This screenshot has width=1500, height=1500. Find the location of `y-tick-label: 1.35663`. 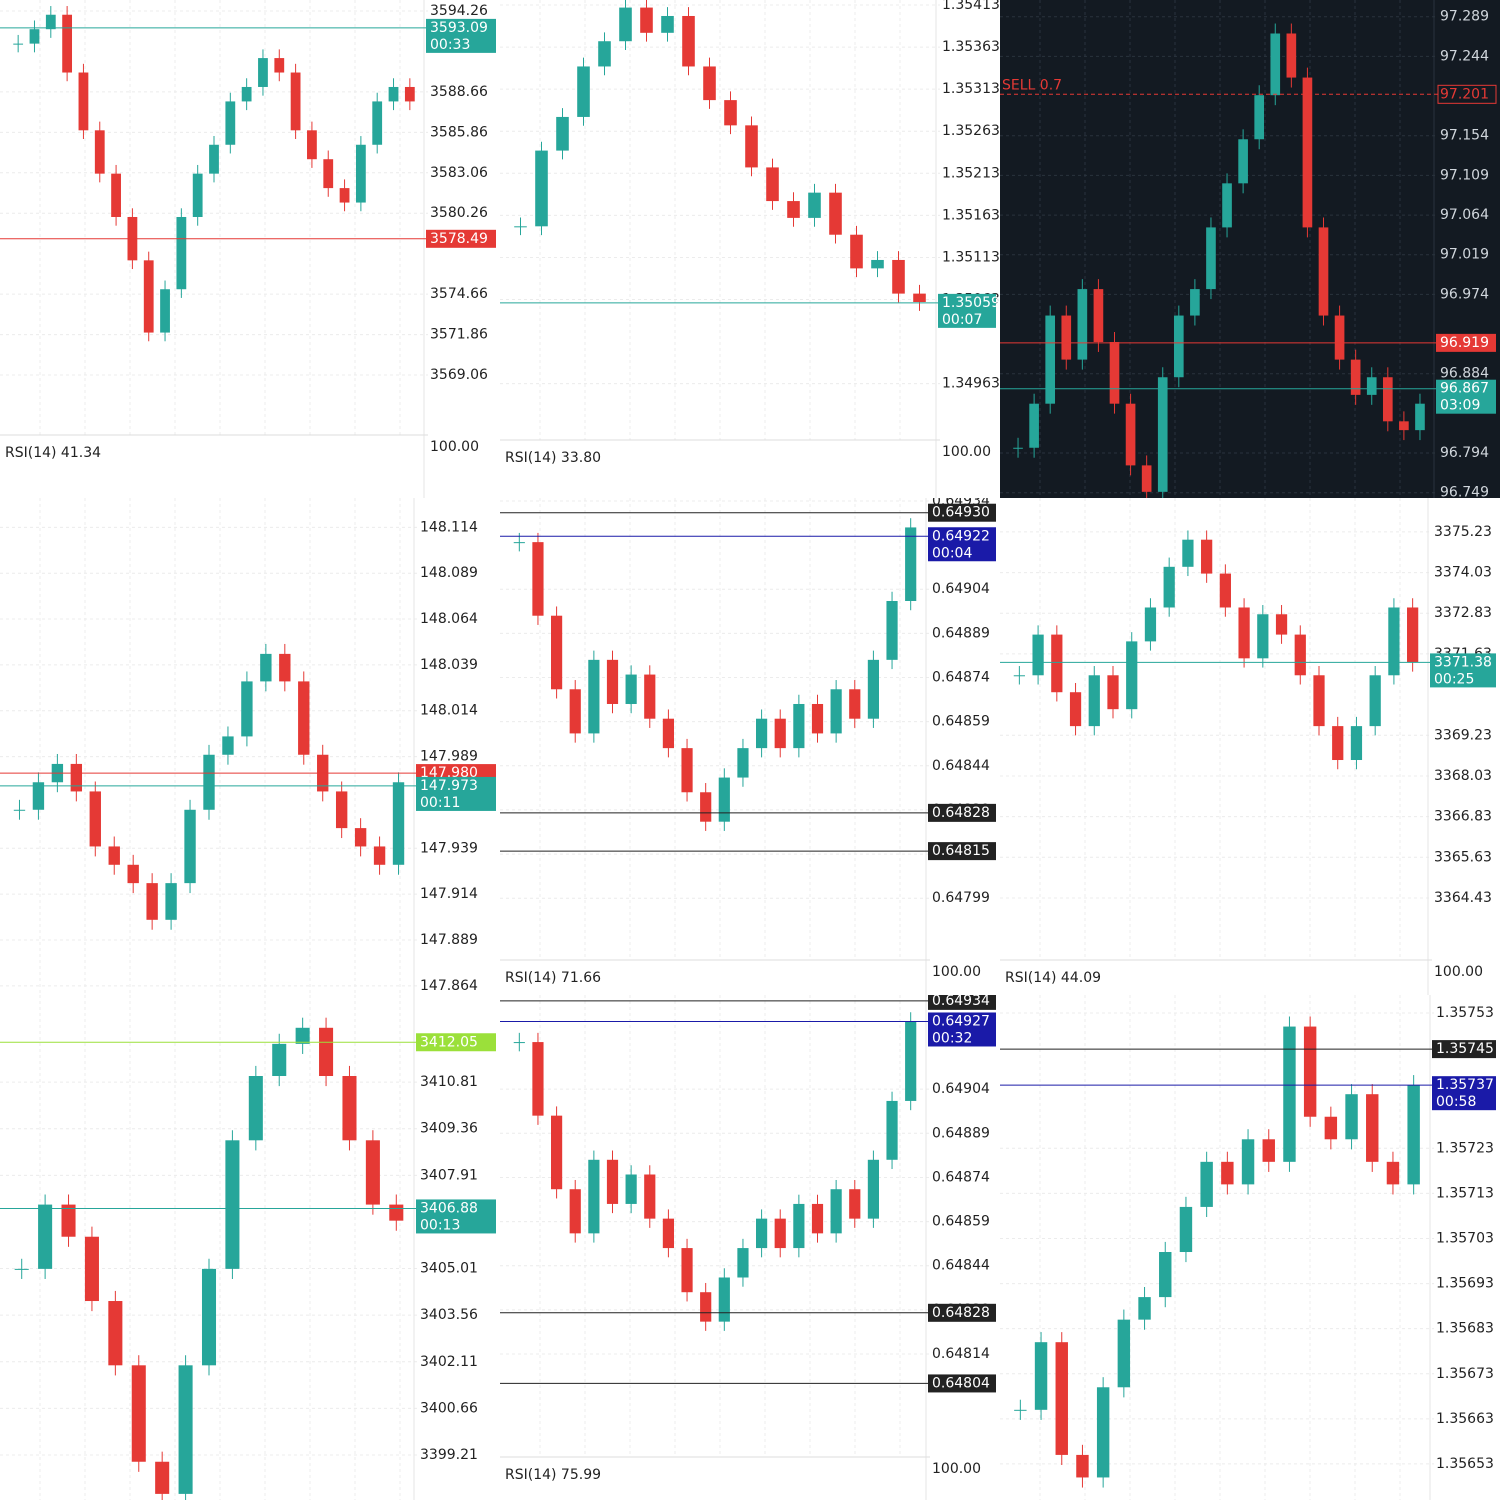

y-tick-label: 1.35663 is located at coordinates (1465, 1419).